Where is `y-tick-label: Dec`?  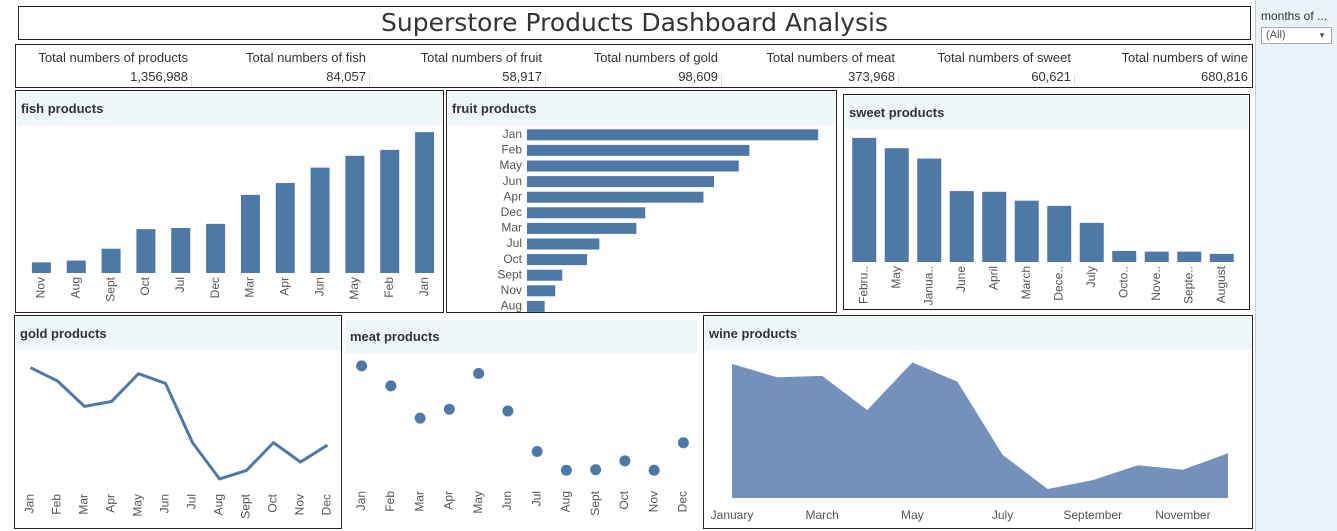
y-tick-label: Dec is located at coordinates (511, 212).